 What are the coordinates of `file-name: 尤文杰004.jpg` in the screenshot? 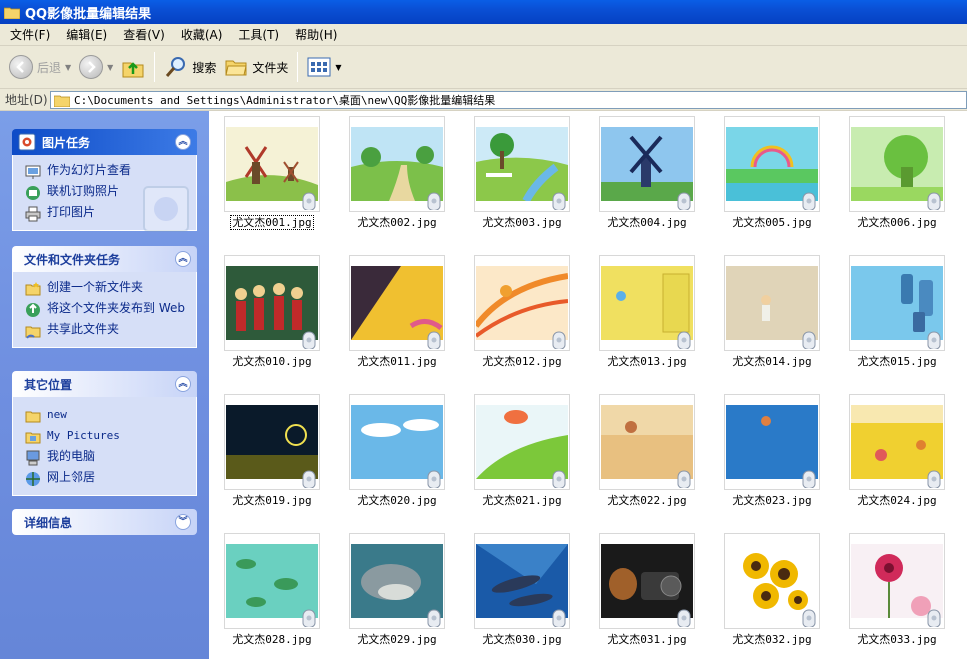 It's located at (647, 222).